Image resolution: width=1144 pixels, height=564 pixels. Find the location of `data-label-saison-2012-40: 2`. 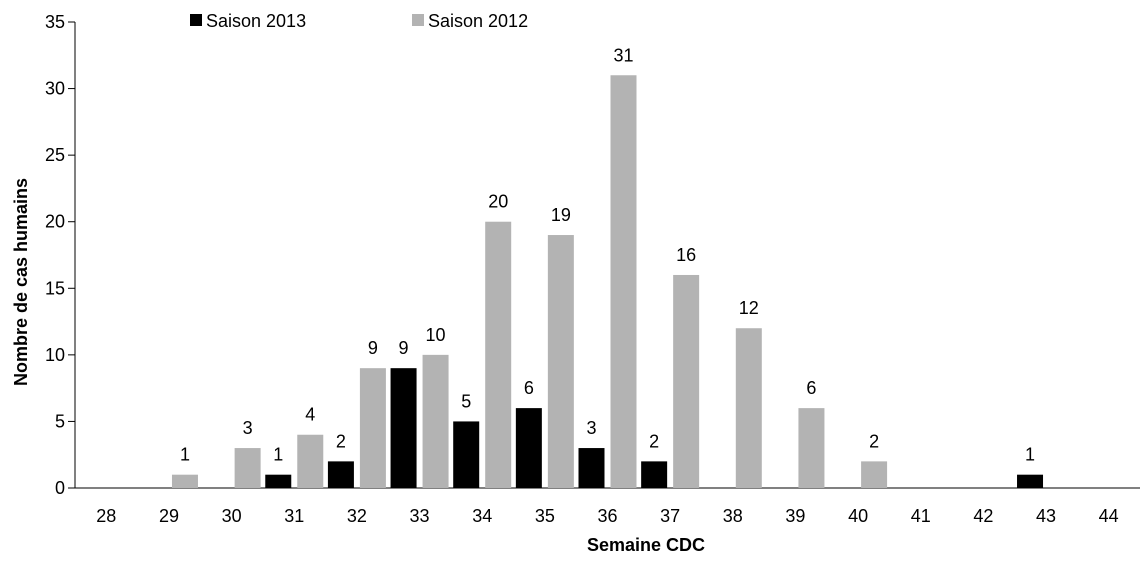

data-label-saison-2012-40: 2 is located at coordinates (874, 441).